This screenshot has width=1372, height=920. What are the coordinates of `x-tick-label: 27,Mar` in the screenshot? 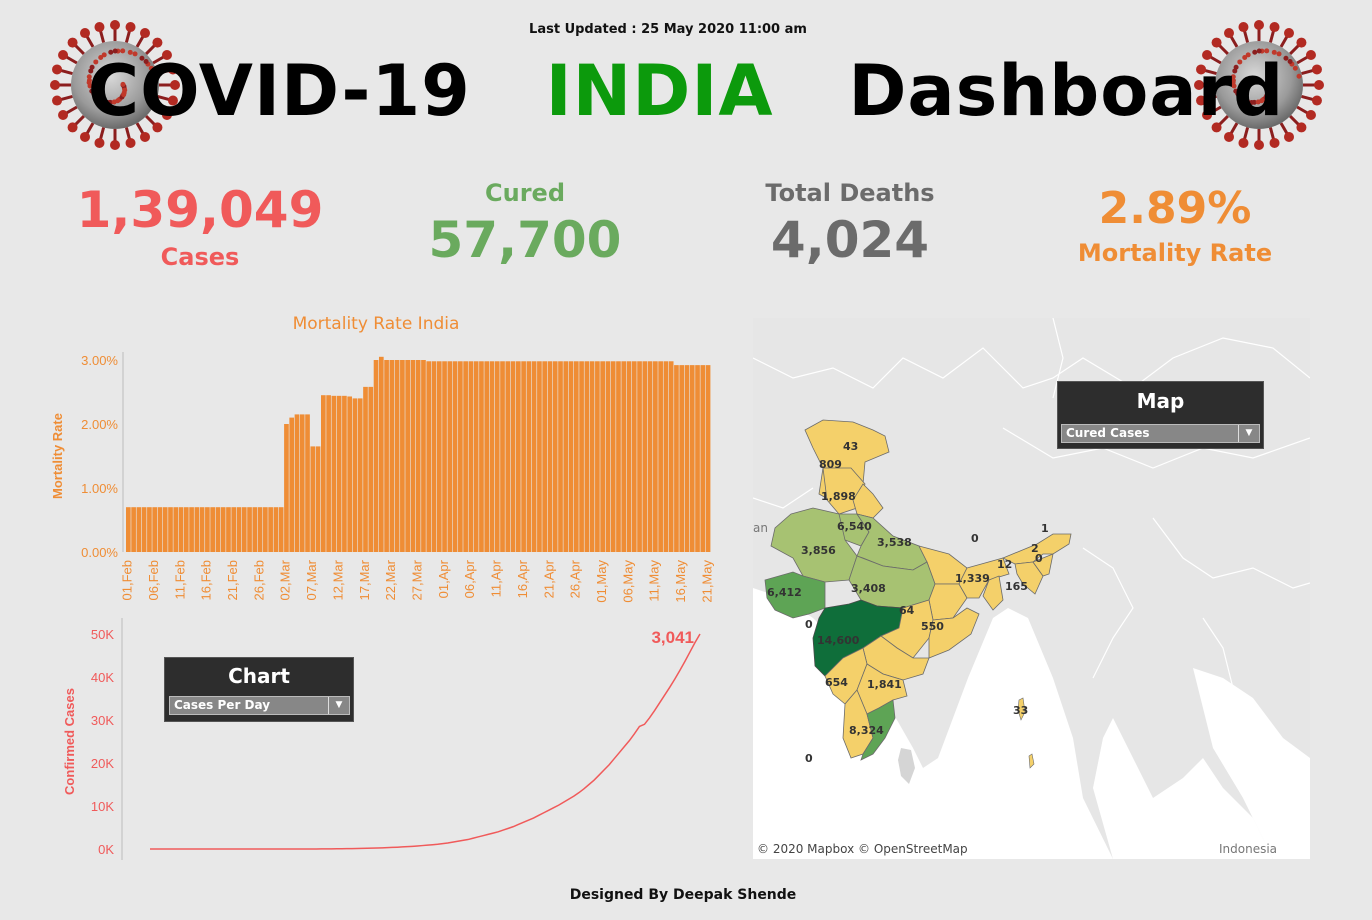 It's located at (417, 579).